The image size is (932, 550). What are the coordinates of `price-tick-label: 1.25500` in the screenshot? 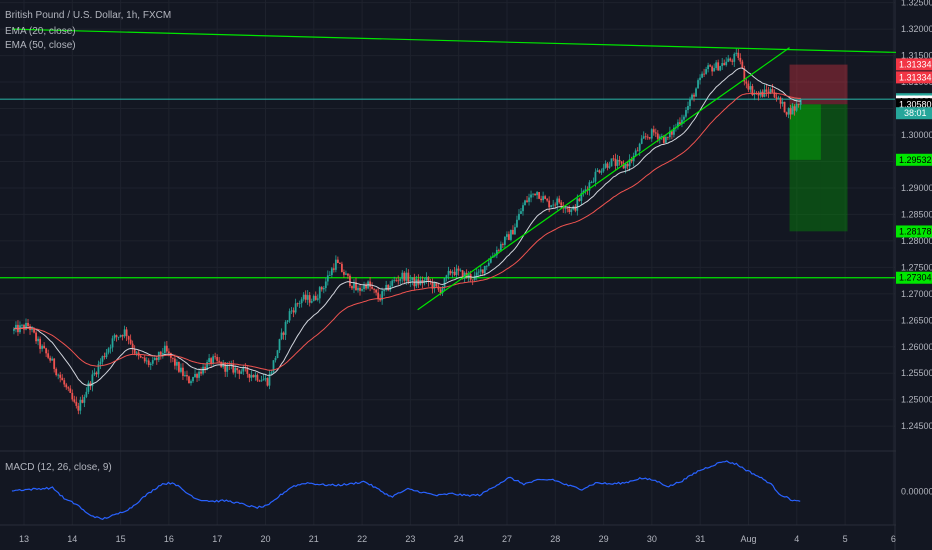 It's located at (916, 373).